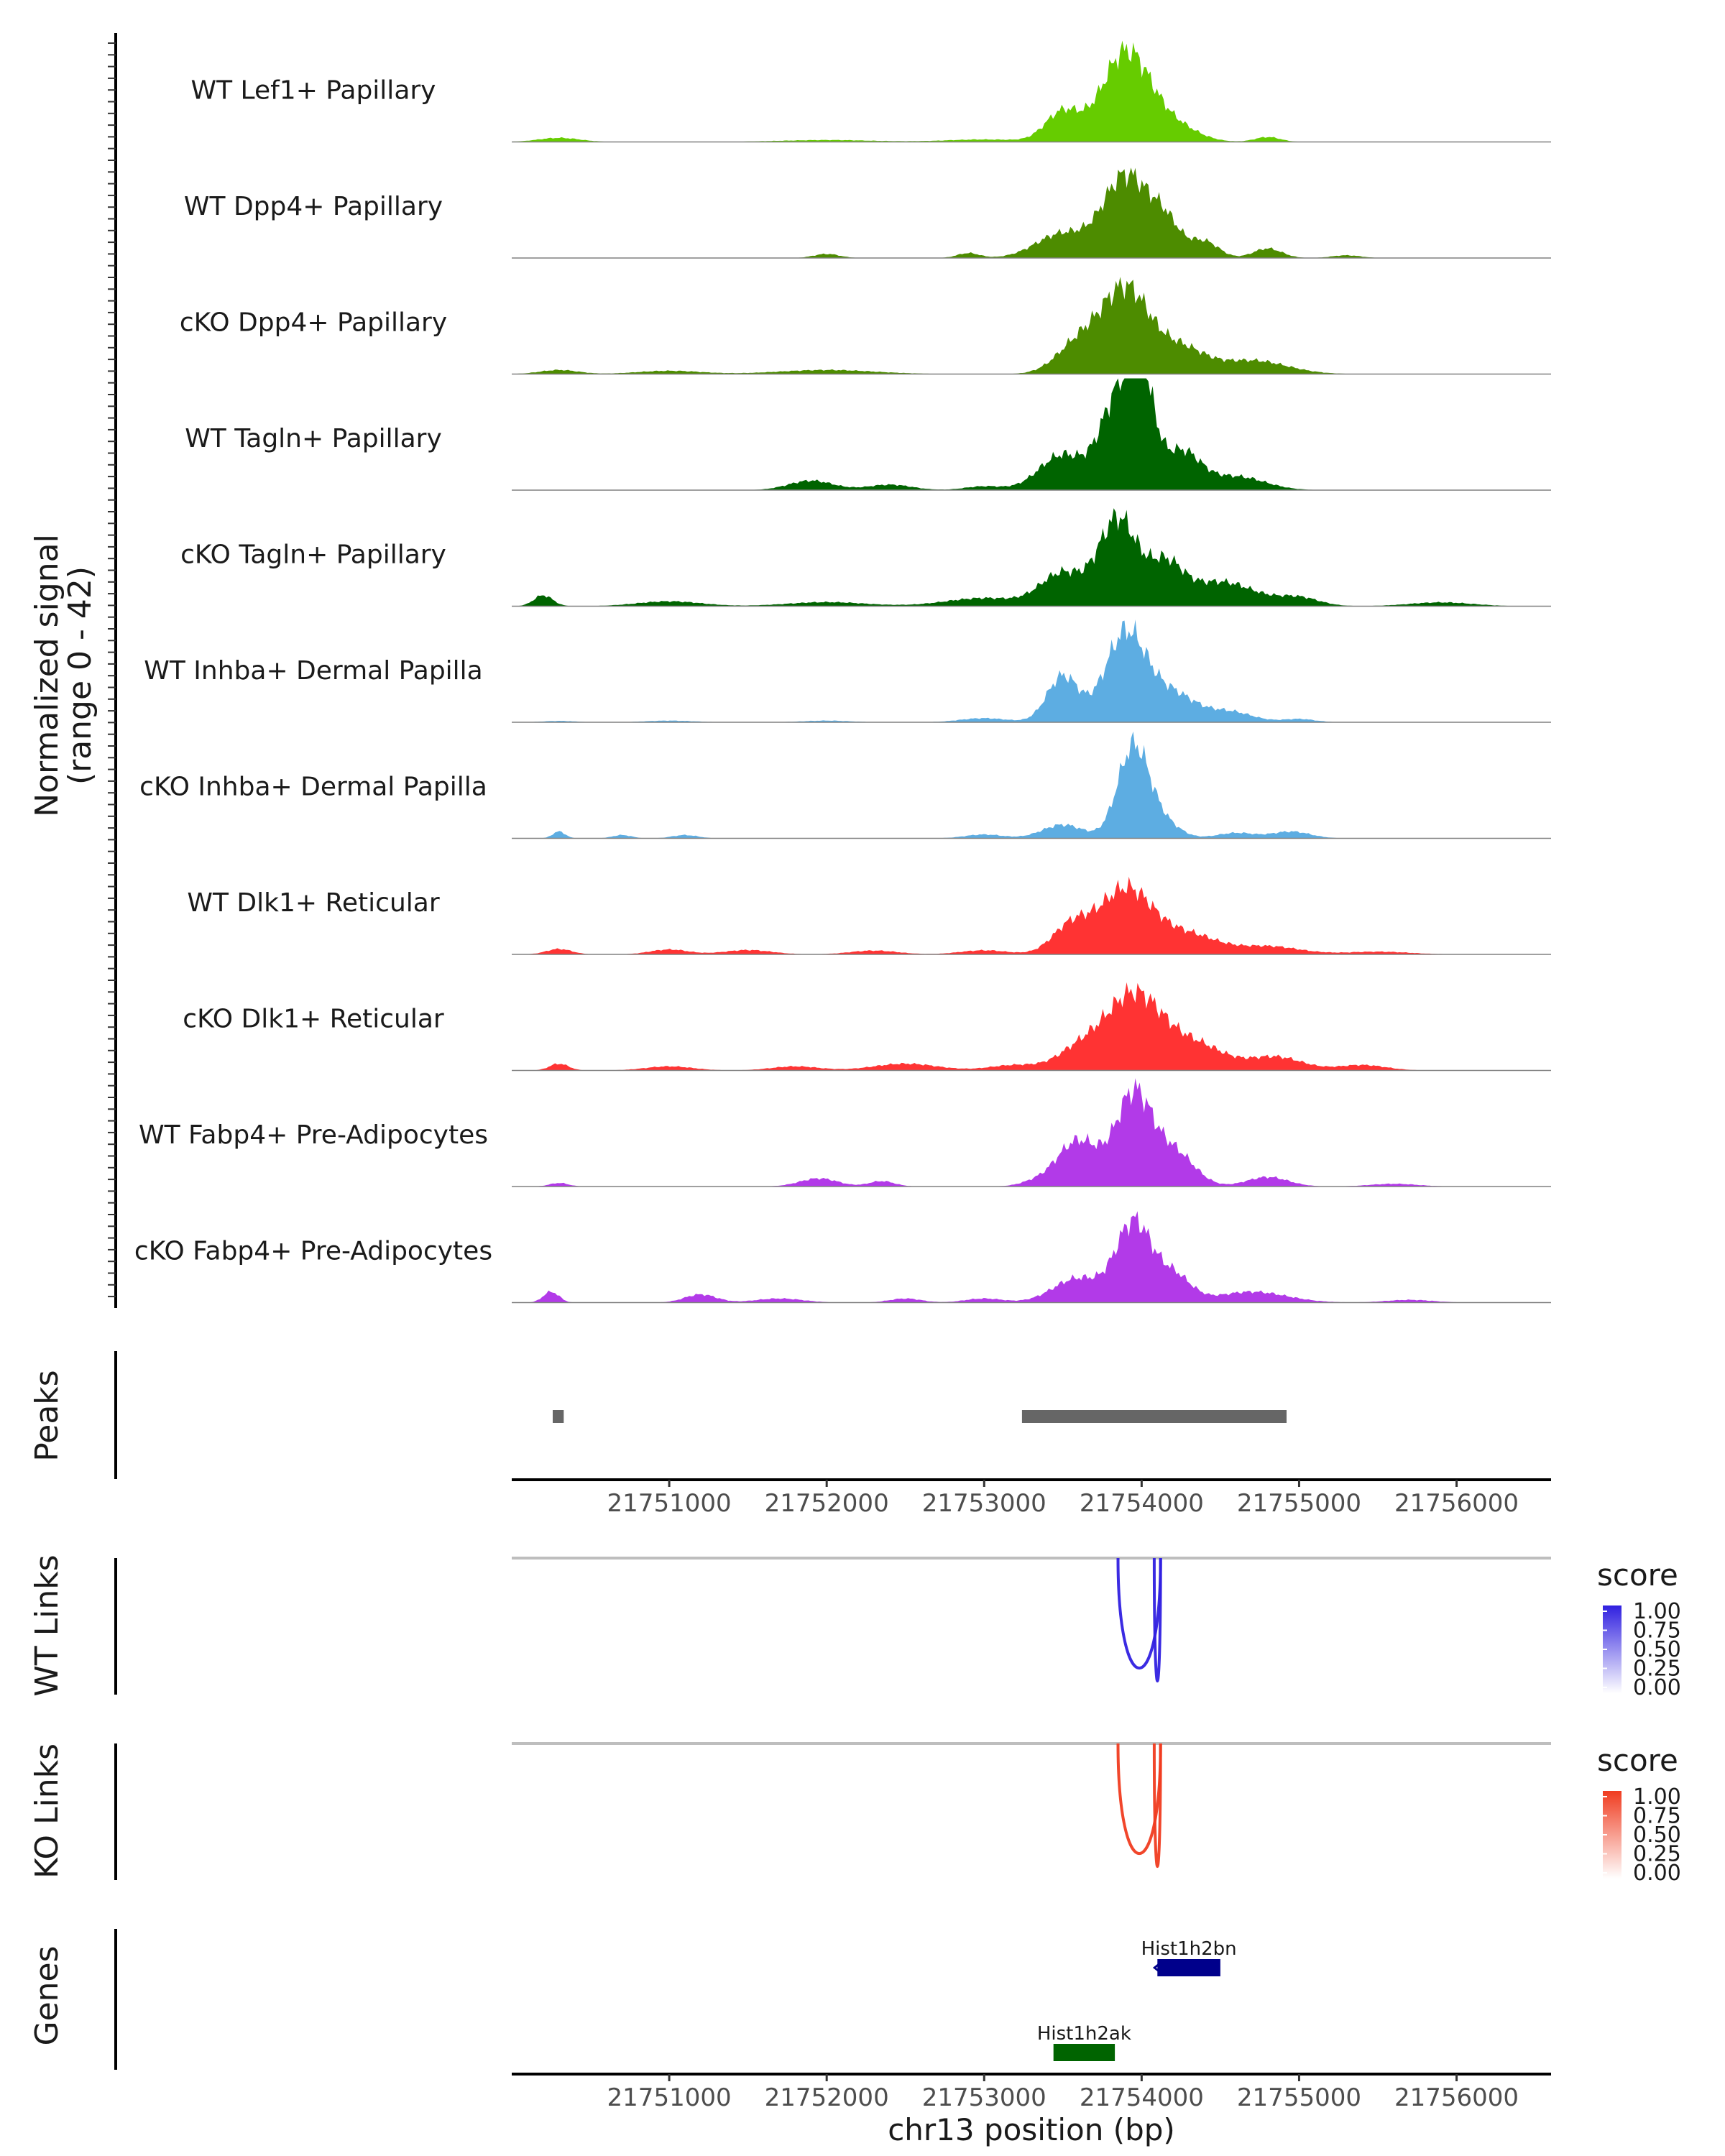 The height and width of the screenshot is (2156, 1725). Describe the element at coordinates (313, 323) in the screenshot. I see `coverage-track-label: cKO Dpp4+ Papillary` at that location.